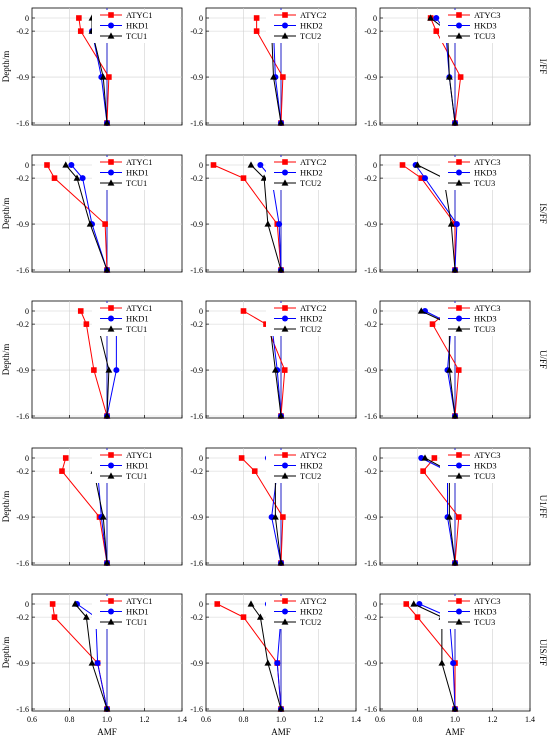 This screenshot has height=740, width=550. What do you see at coordinates (484, 622) in the screenshot?
I see `legend-label: TCU3` at bounding box center [484, 622].